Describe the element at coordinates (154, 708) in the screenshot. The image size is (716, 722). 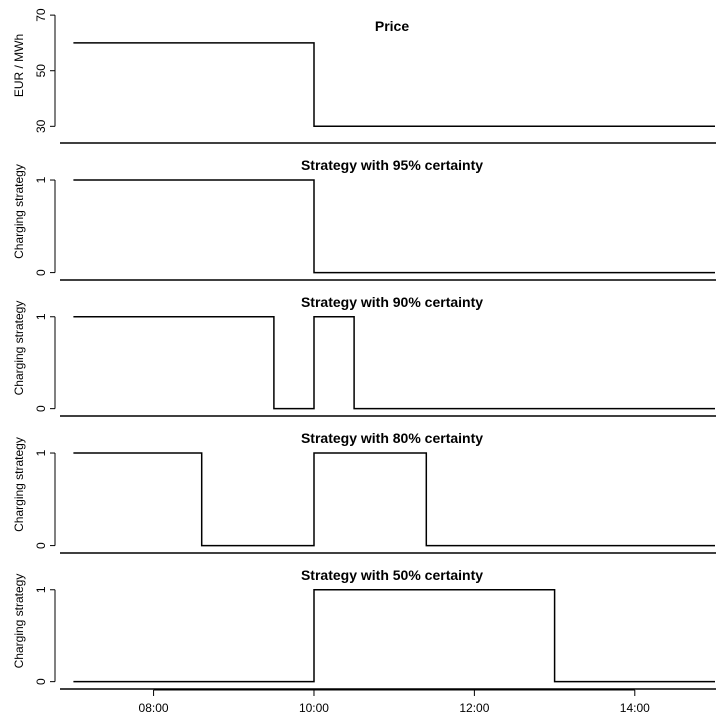
I see `x-tick-label: 08:00` at that location.